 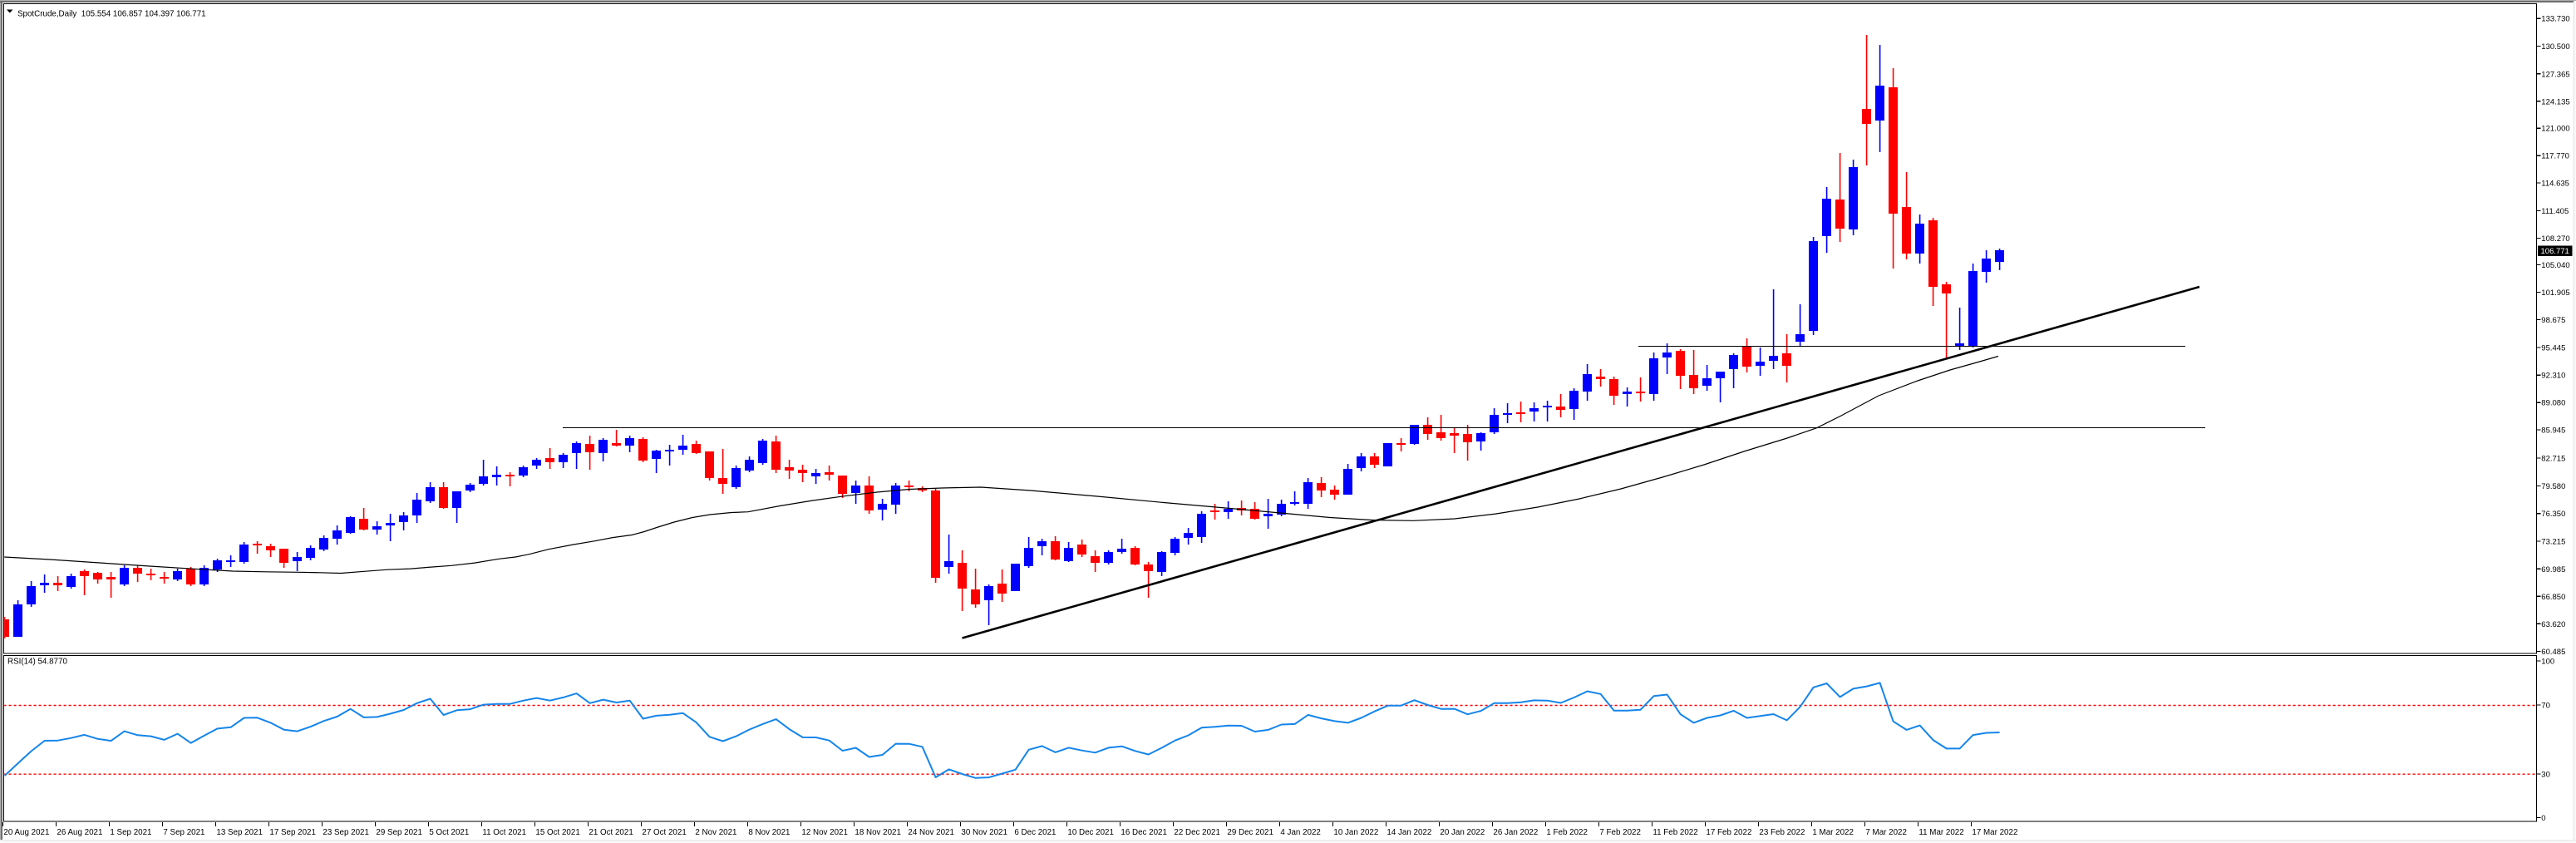 I want to click on svg-text: 27 Oct 2021, so click(x=664, y=832).